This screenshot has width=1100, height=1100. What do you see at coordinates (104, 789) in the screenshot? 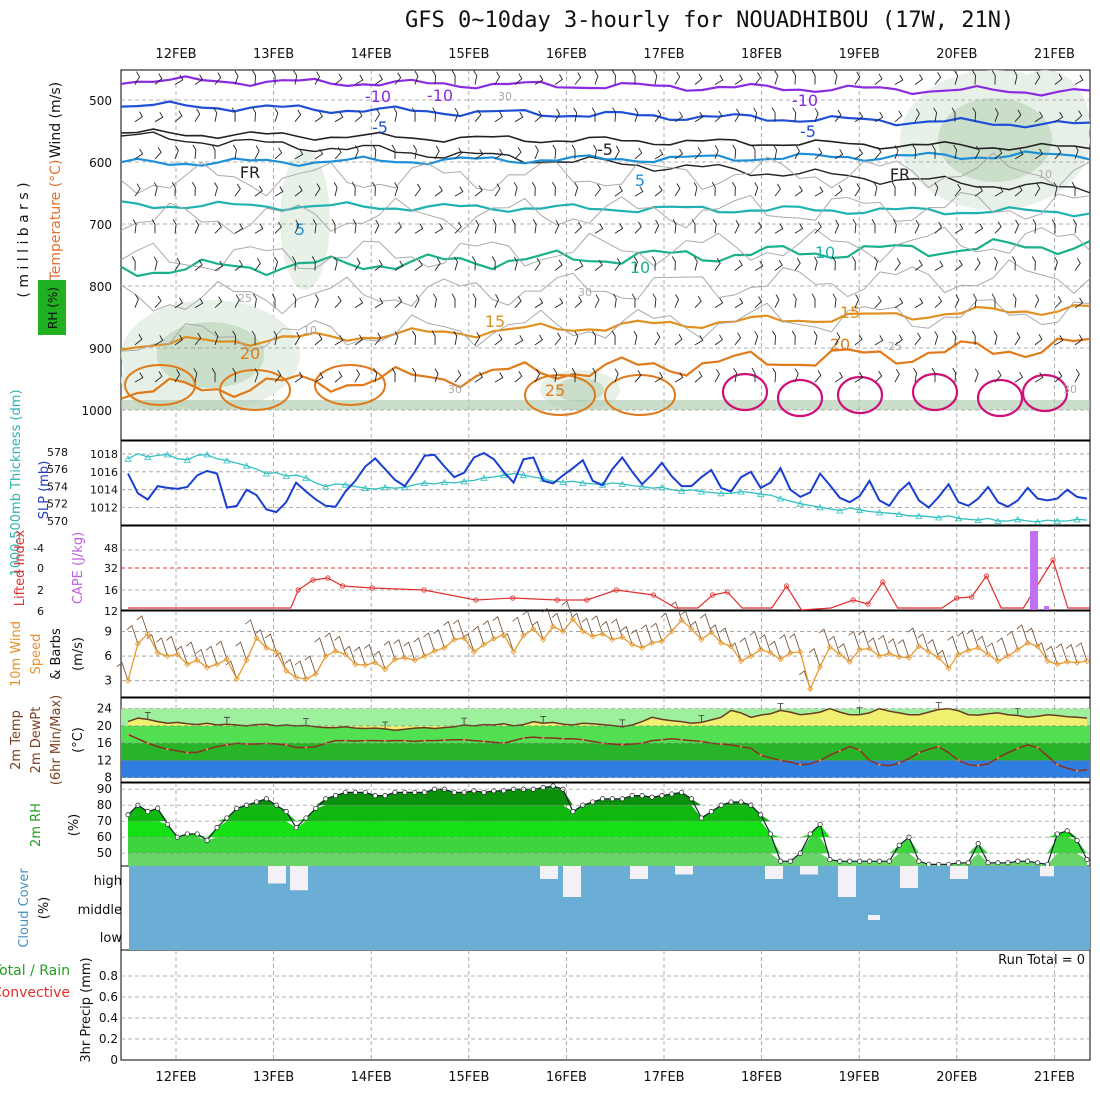
I see `rh-tick-label: 90` at bounding box center [104, 789].